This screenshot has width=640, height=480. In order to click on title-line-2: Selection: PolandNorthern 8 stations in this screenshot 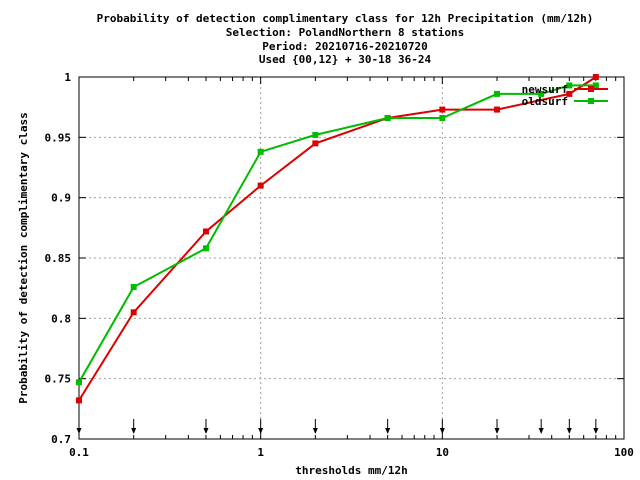, I will do `click(345, 32)`.